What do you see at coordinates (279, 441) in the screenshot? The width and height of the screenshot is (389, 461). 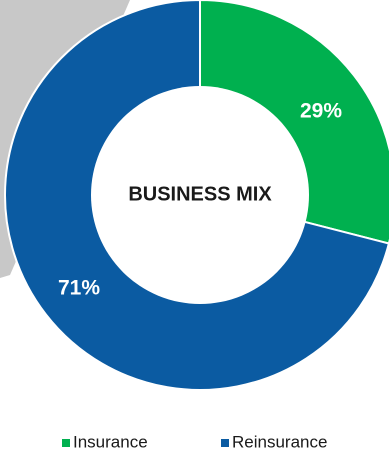 I see `legend-label-reinsurance: Reinsurance` at bounding box center [279, 441].